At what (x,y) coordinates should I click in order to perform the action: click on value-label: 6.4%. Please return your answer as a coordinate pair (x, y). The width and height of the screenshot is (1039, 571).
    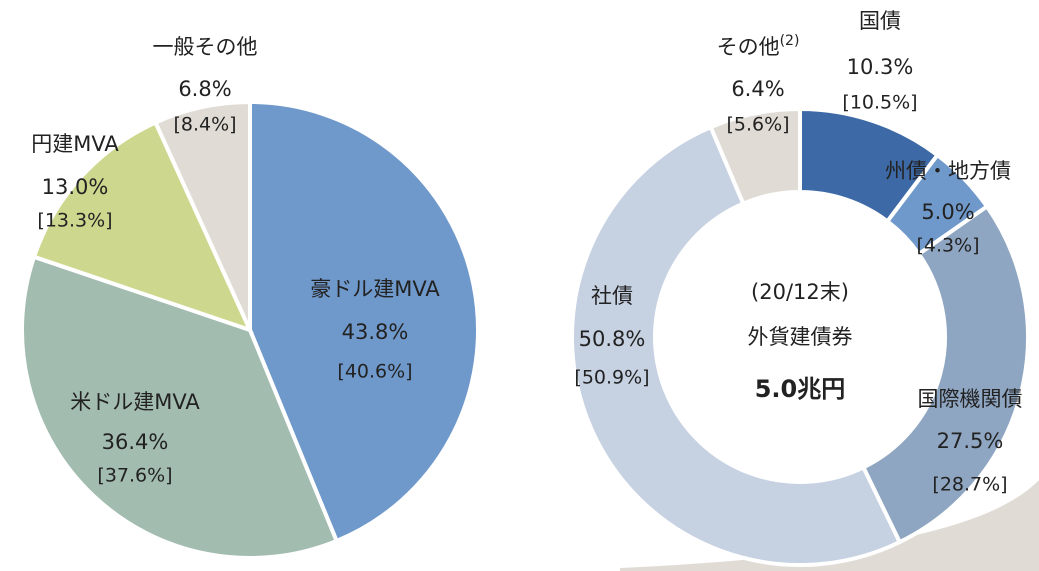
    Looking at the image, I should click on (757, 89).